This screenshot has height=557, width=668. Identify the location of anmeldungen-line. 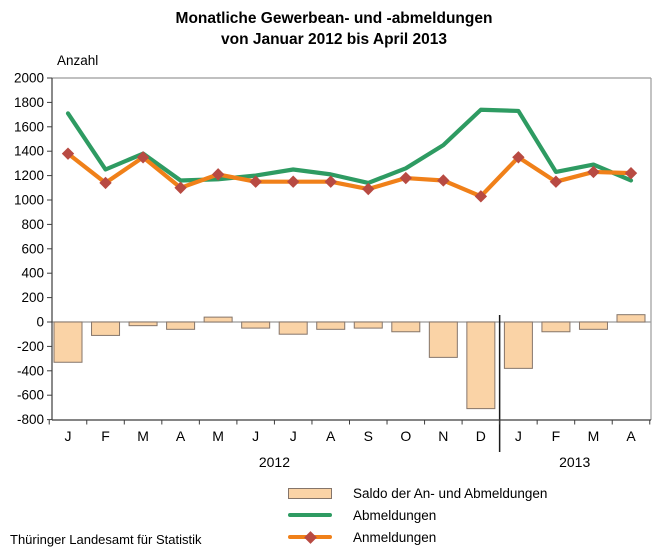
(349, 175).